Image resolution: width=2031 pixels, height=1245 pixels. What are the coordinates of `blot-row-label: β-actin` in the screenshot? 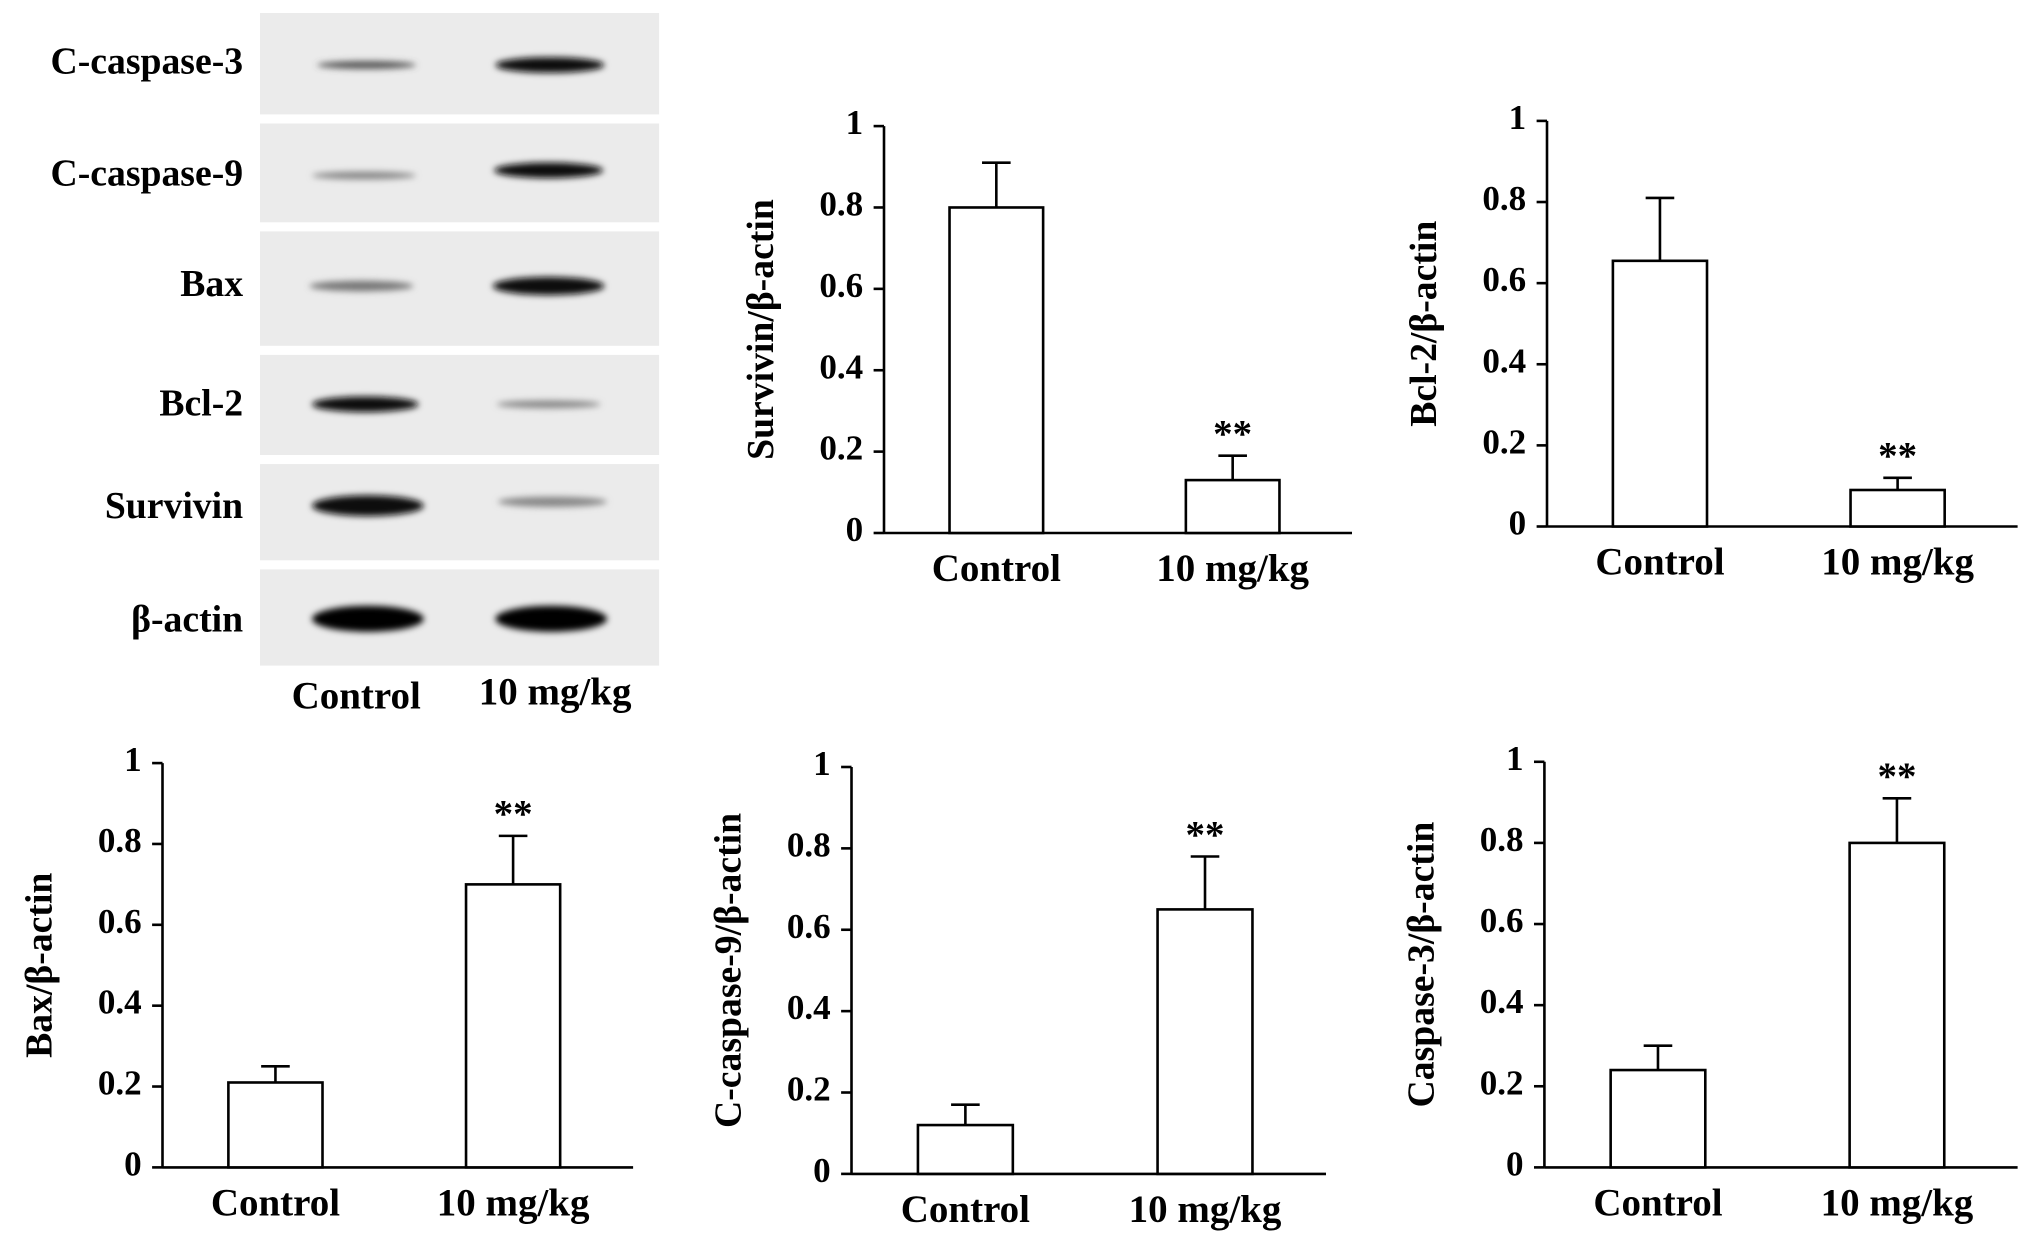 It's located at (187, 619).